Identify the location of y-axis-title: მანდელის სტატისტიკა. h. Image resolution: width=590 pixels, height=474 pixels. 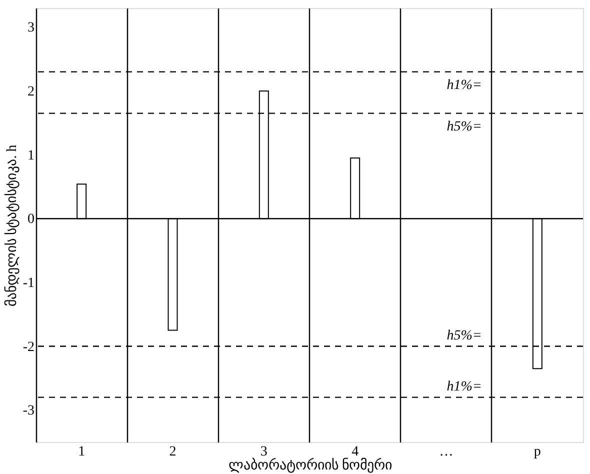
(12, 225).